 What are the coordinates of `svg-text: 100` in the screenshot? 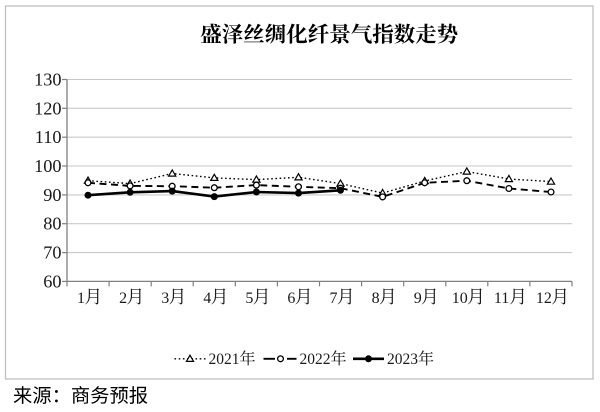 It's located at (47, 166).